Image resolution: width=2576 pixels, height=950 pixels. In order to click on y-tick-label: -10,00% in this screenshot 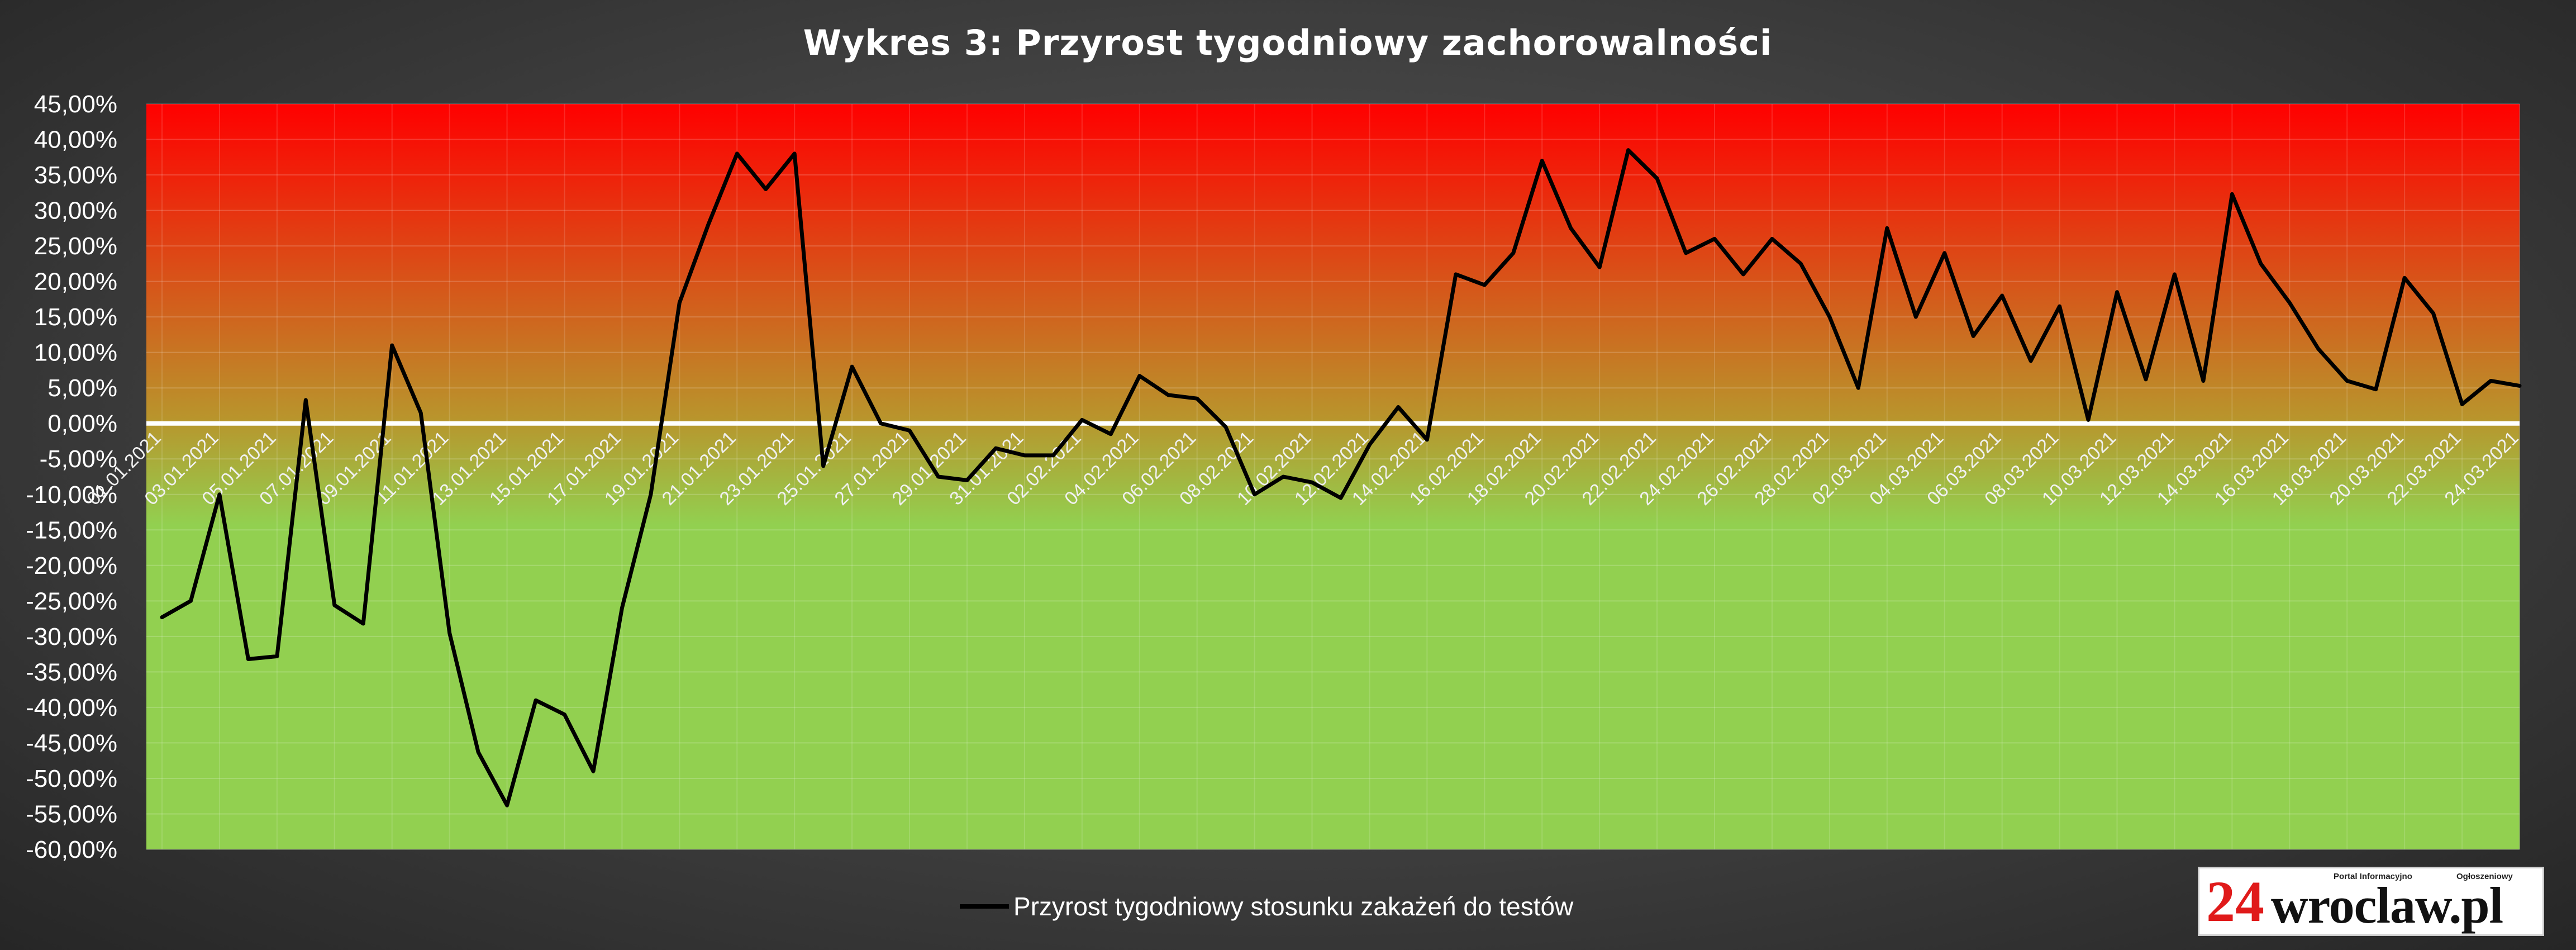, I will do `click(71, 495)`.